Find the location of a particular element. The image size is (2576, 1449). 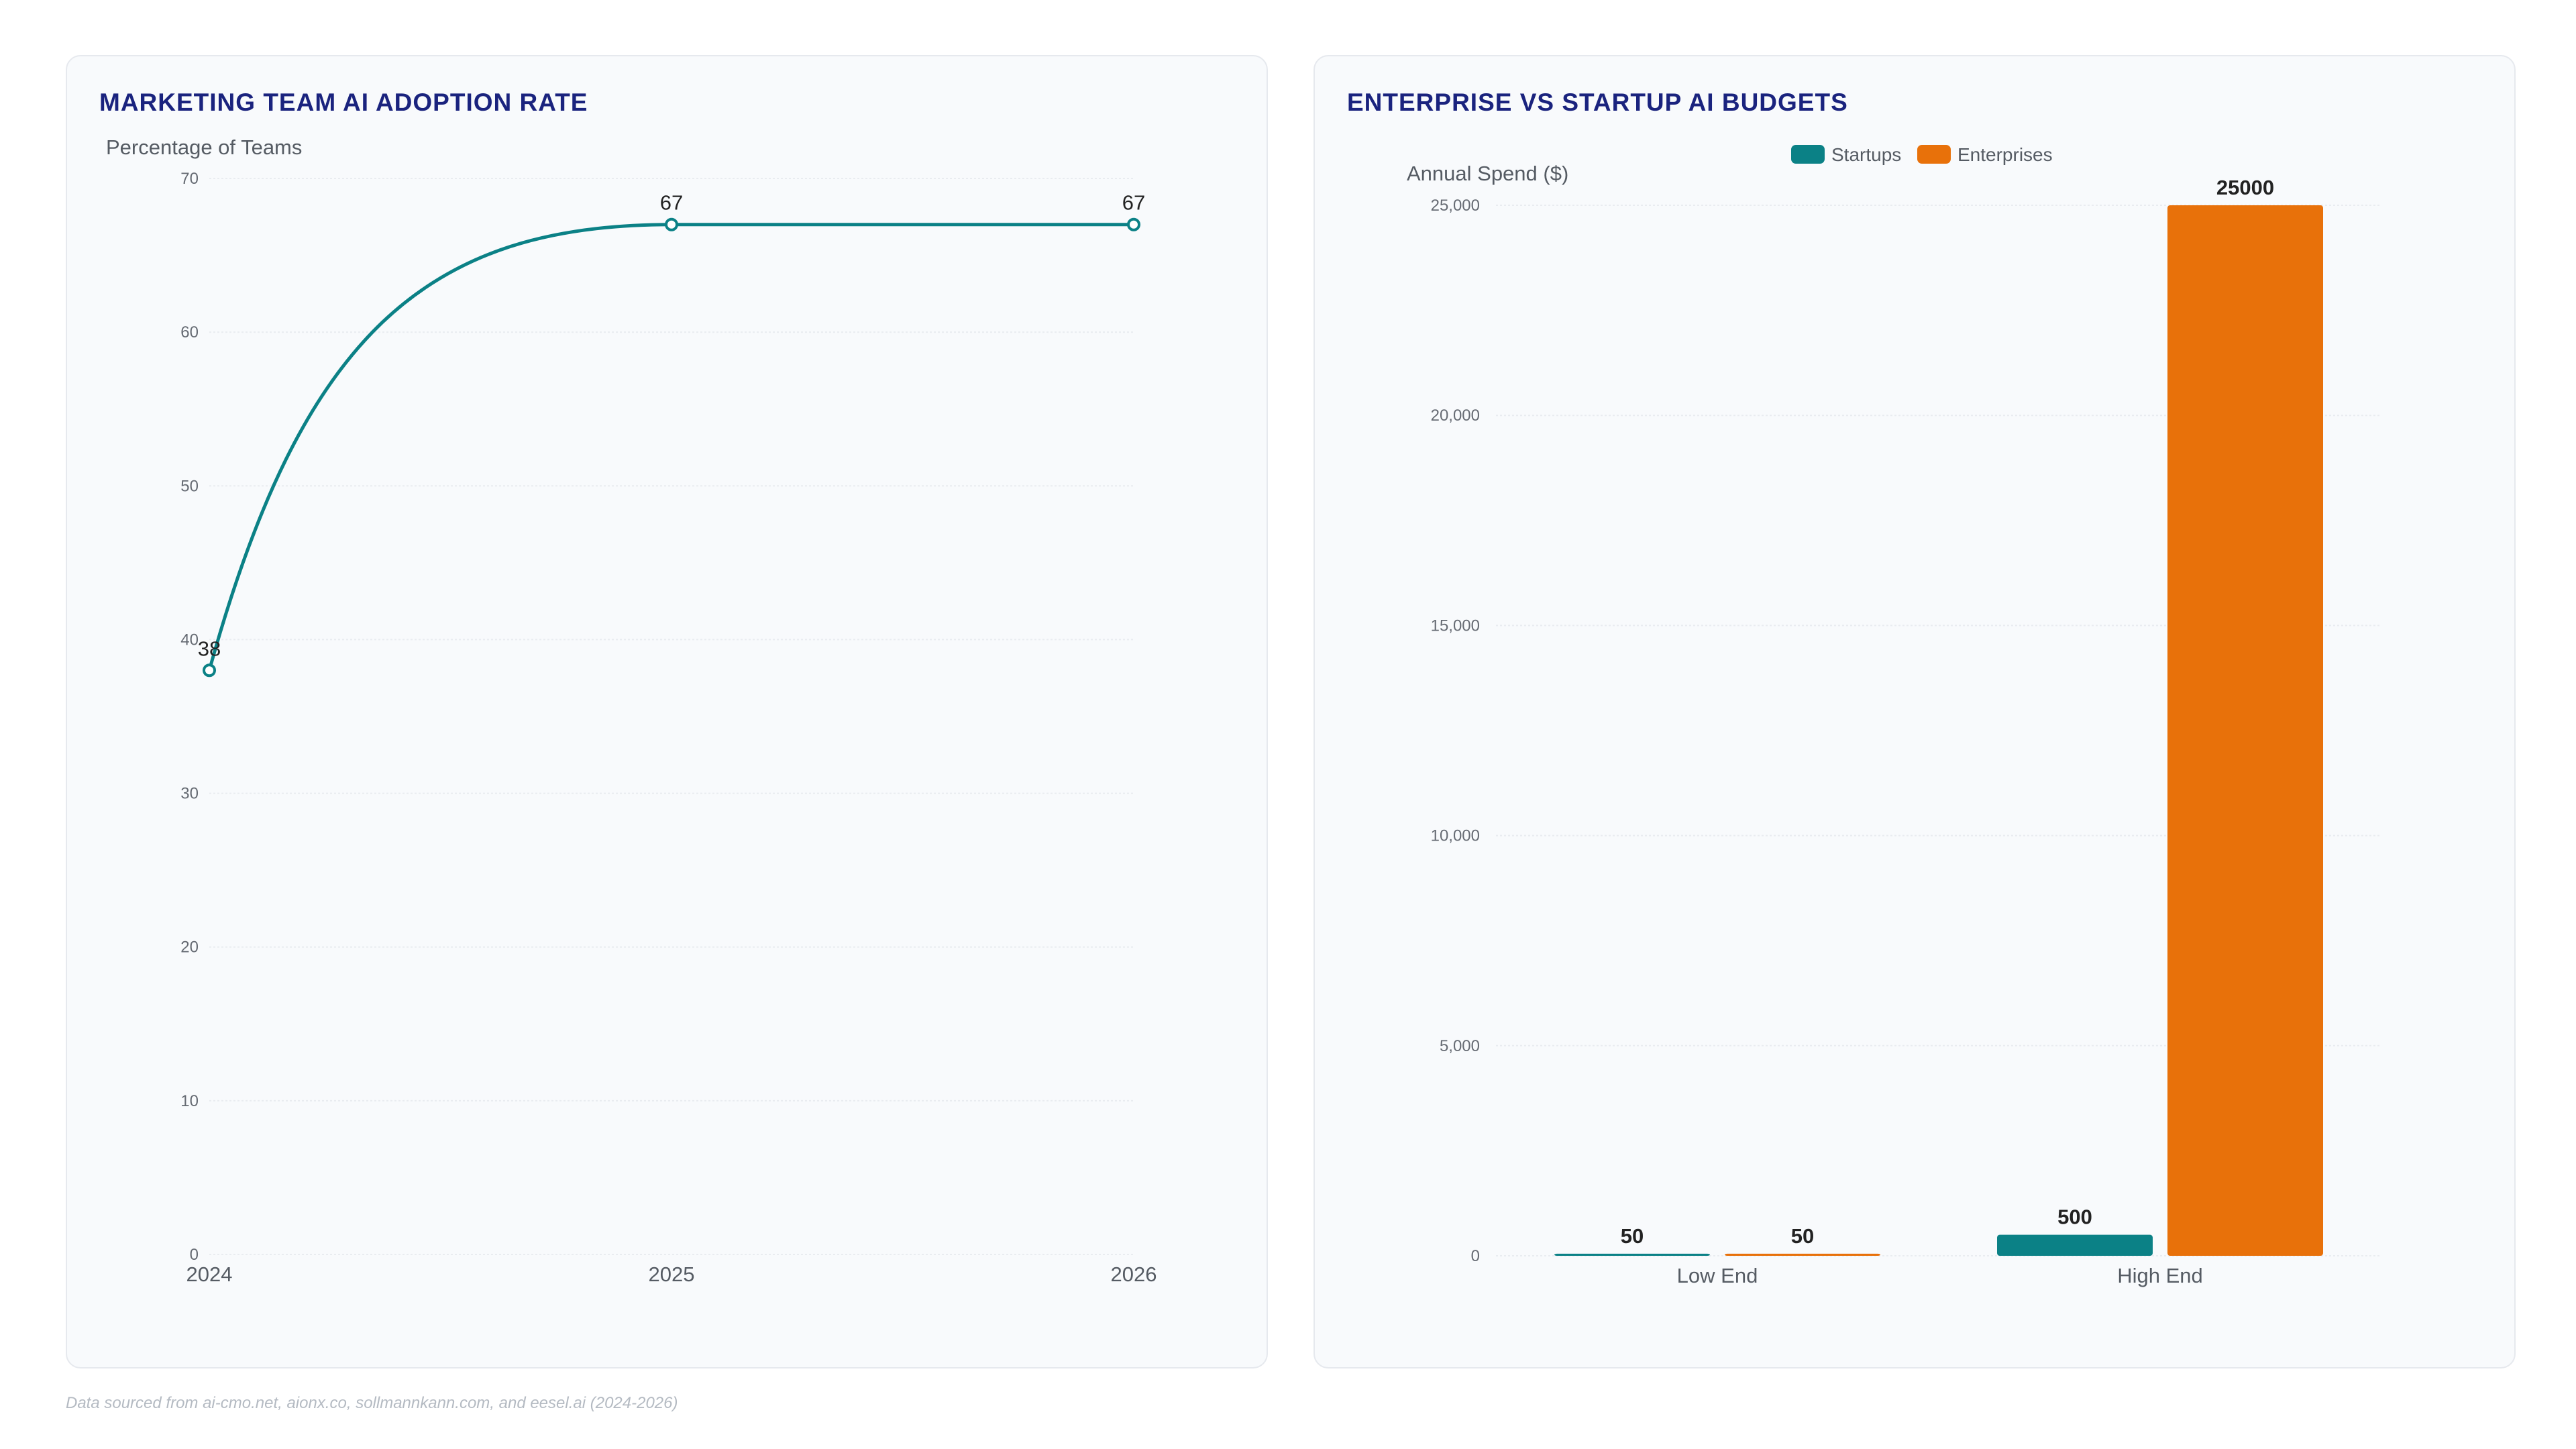

budget-y-tick-label: 0 is located at coordinates (1475, 1256).